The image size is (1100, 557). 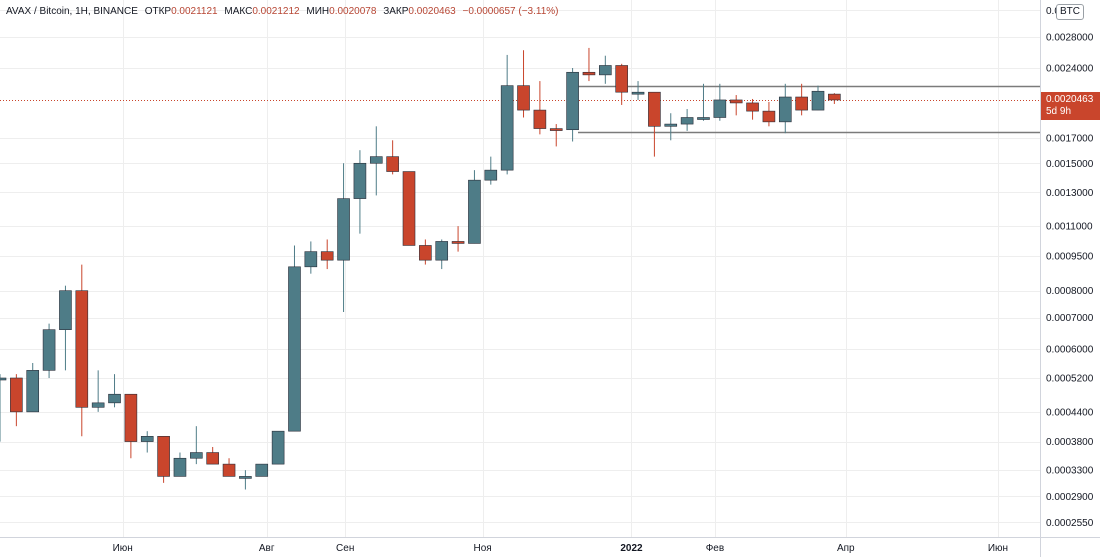 What do you see at coordinates (1070, 318) in the screenshot?
I see `price-axis-label: 0.0007000` at bounding box center [1070, 318].